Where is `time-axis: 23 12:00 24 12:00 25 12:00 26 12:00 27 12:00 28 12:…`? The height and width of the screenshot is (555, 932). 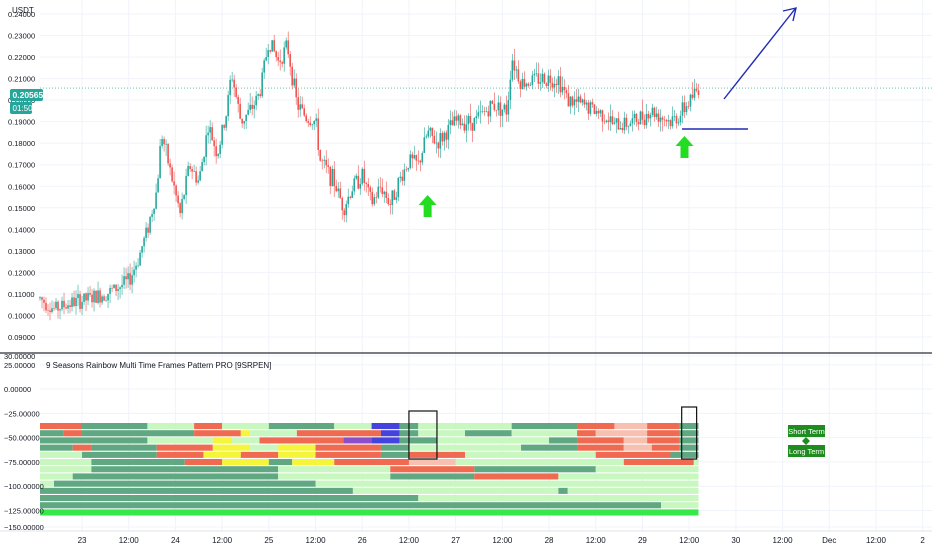 time-axis: 23 12:00 24 12:00 25 12:00 26 12:00 27 12:00 28 12:… is located at coordinates (502, 540).